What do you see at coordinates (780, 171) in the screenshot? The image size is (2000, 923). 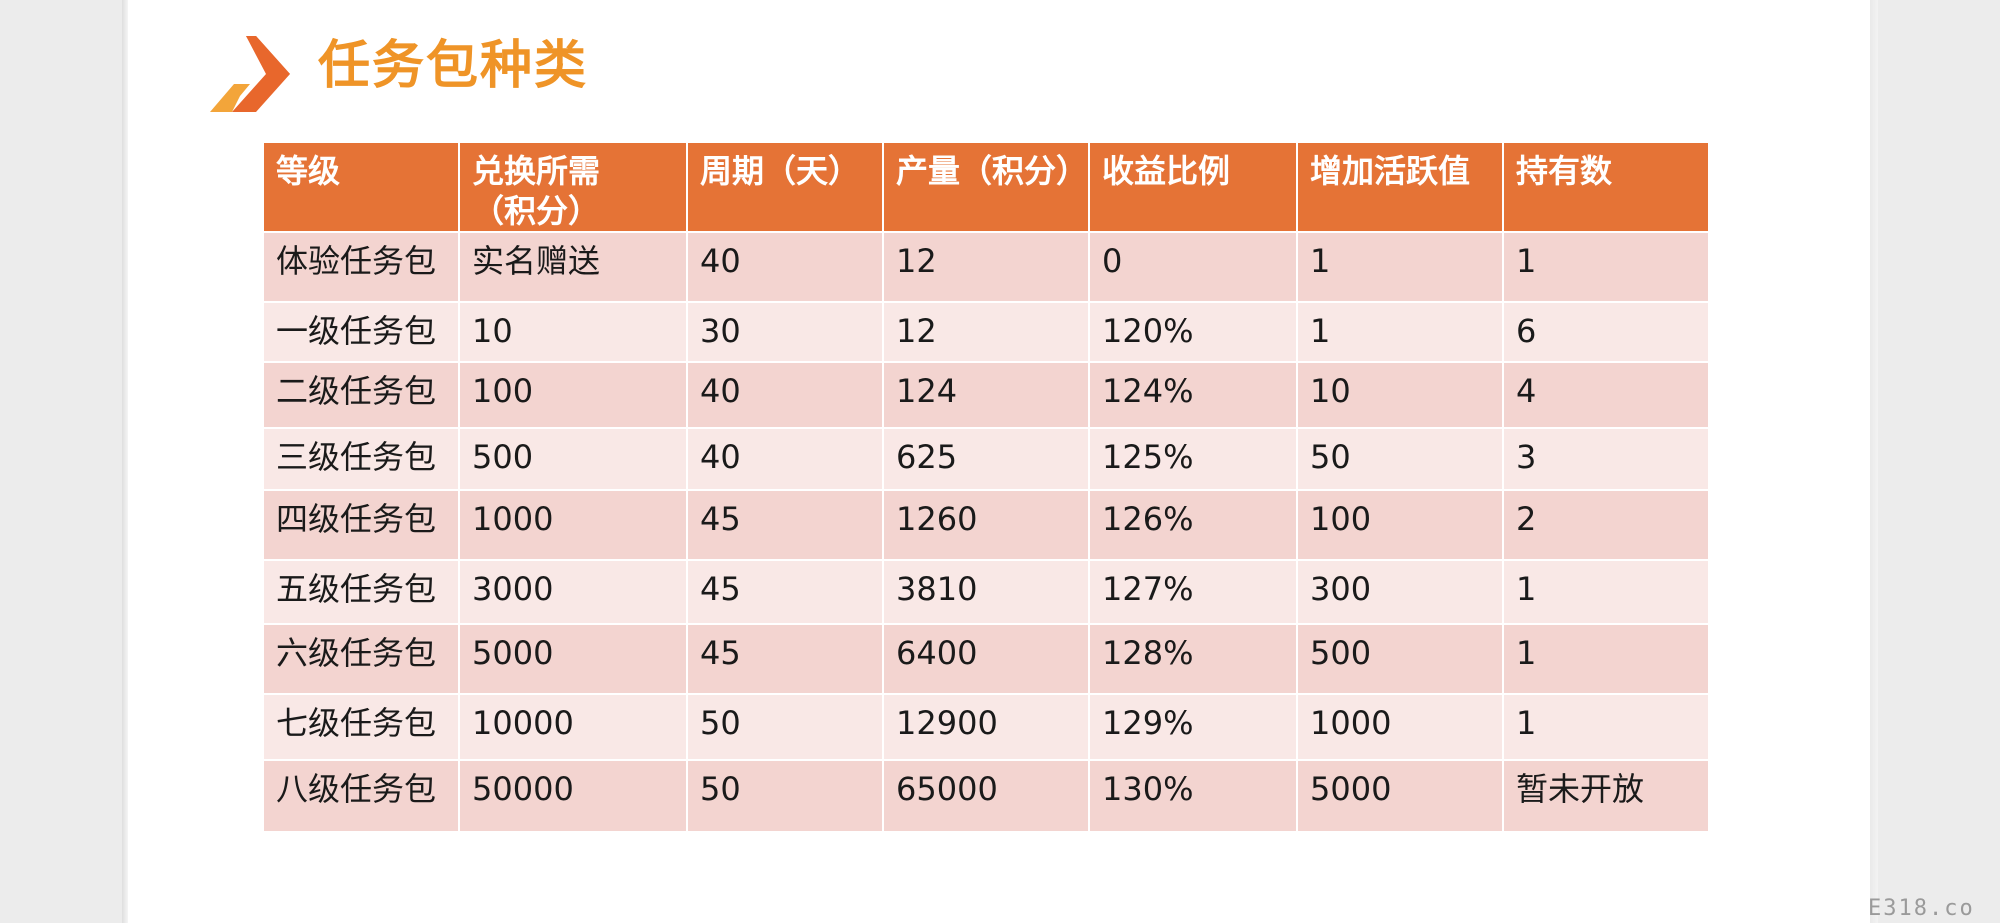 I see `column-header-text: 周期（天）` at bounding box center [780, 171].